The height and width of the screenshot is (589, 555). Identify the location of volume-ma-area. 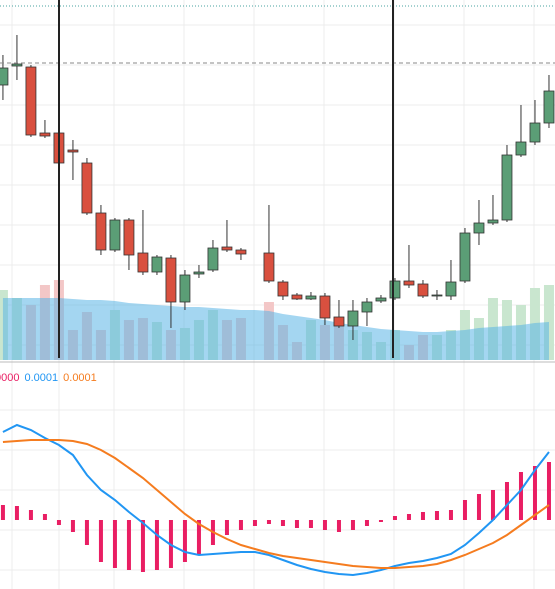
(275, 329).